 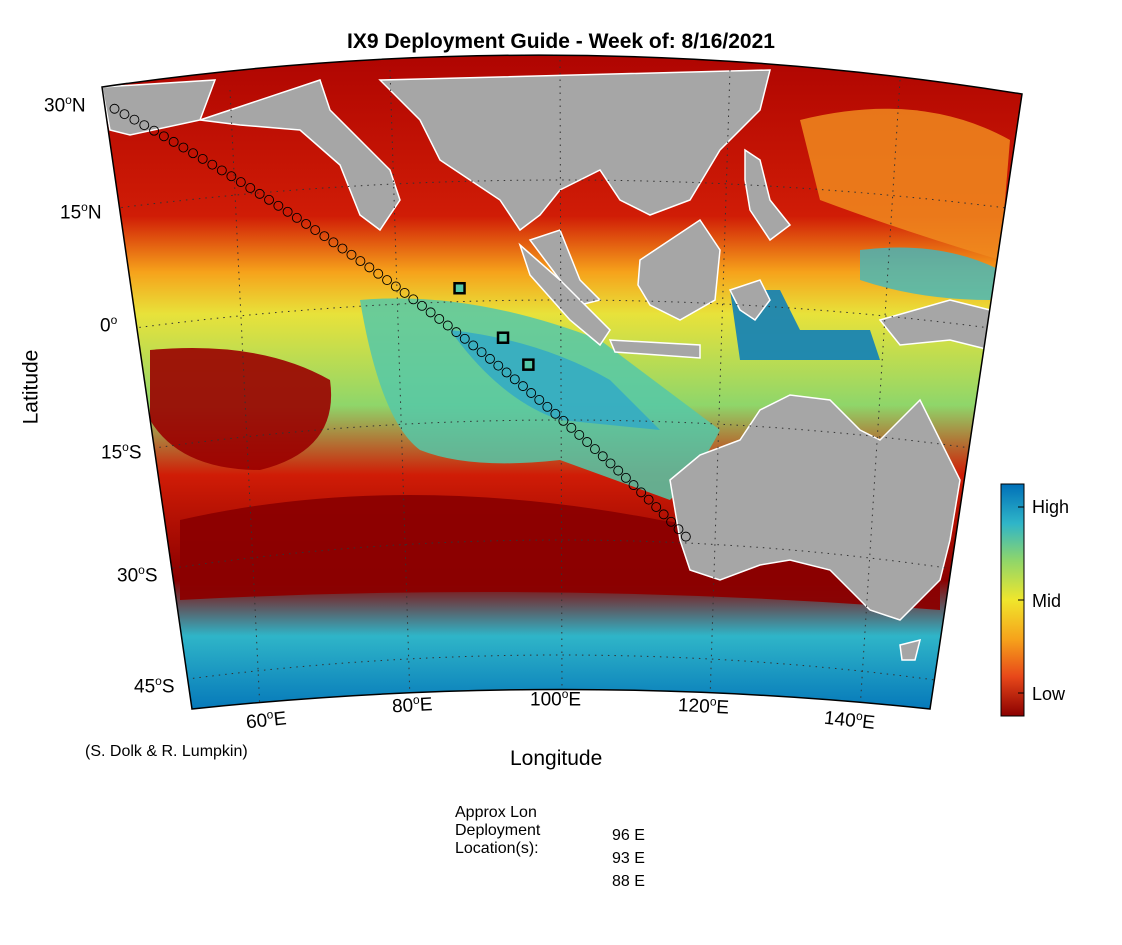 I want to click on deployment-label-line: Approx Lon, so click(x=496, y=812).